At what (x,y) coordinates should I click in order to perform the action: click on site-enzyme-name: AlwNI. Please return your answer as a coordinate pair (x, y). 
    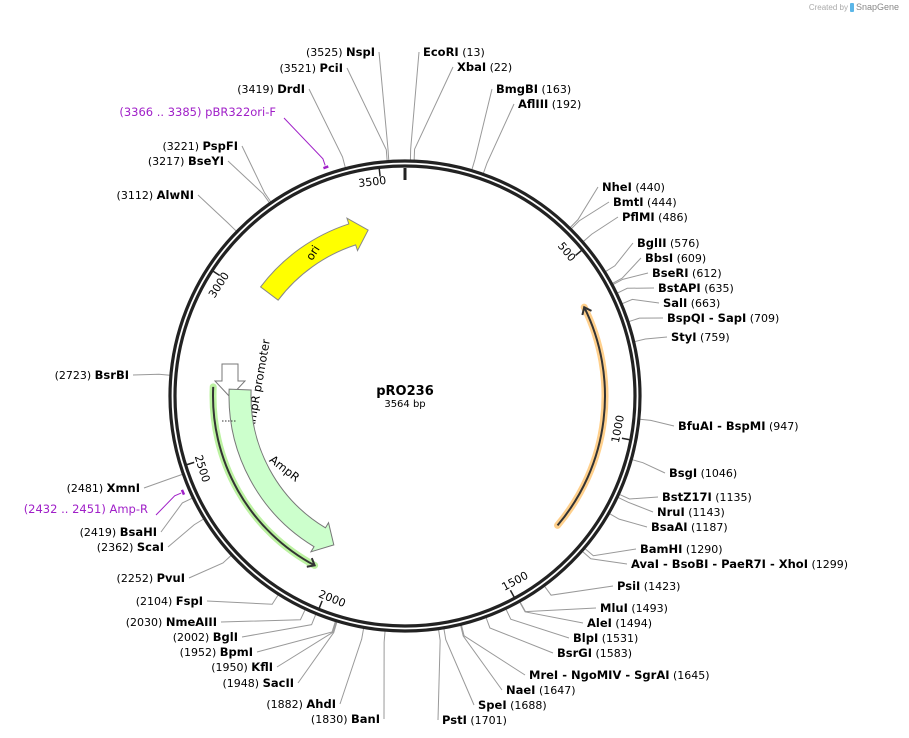
    Looking at the image, I should click on (175, 195).